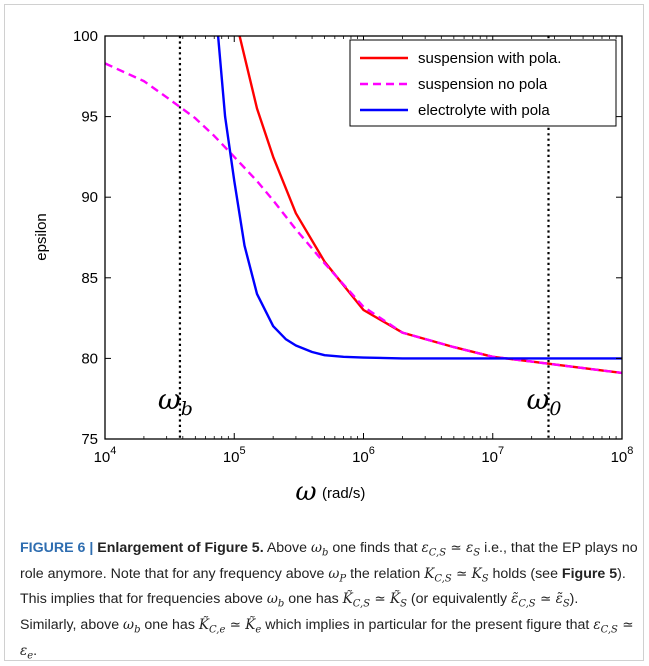 Image resolution: width=649 pixels, height=666 pixels. I want to click on y-axis-label: epsilon, so click(41, 237).